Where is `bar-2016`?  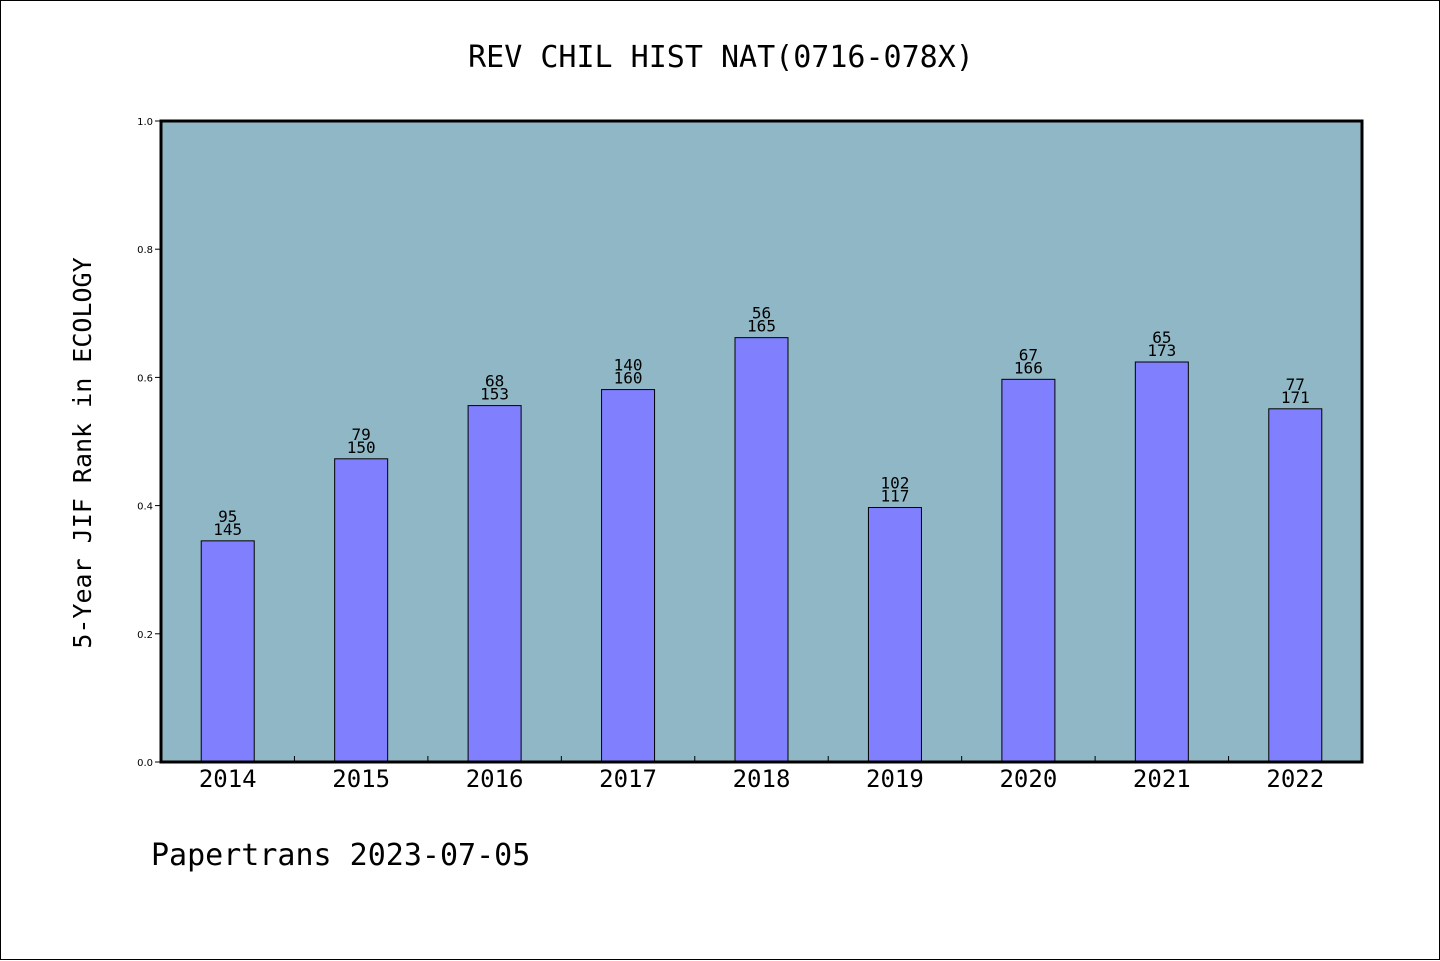
bar-2016 is located at coordinates (494, 584).